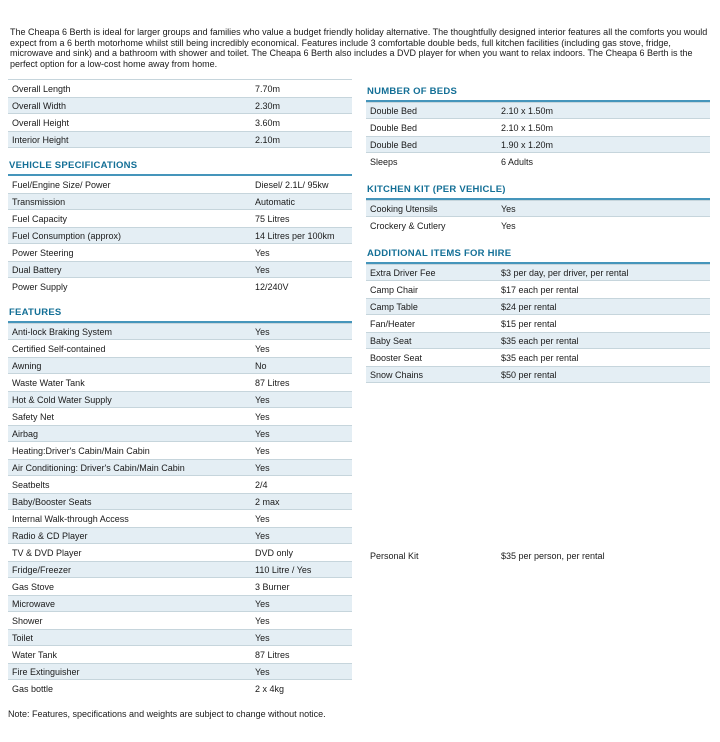  What do you see at coordinates (283, 569) in the screenshot?
I see `spec-value: 110 Litre / Yes` at bounding box center [283, 569].